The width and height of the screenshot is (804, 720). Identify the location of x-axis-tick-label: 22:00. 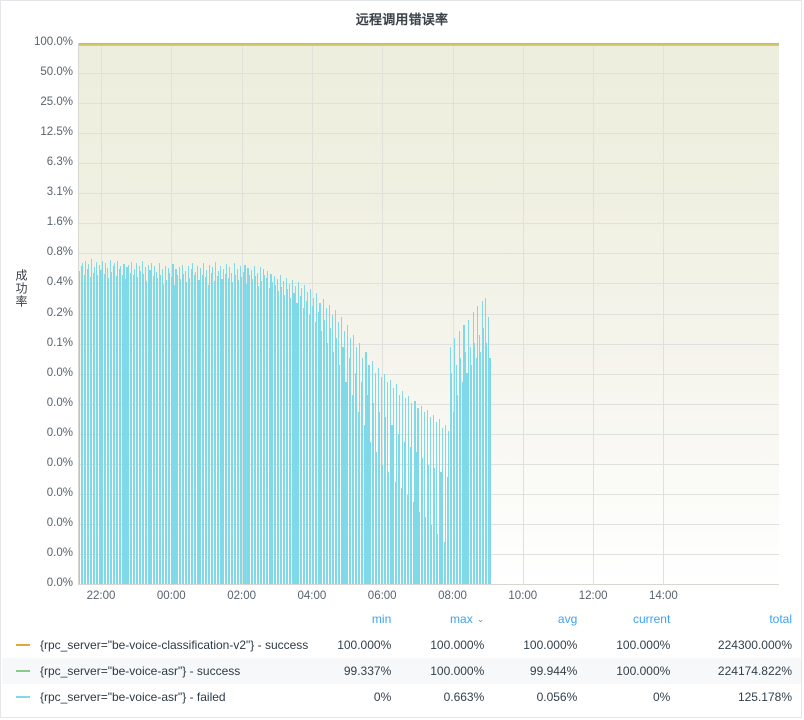
(101, 596).